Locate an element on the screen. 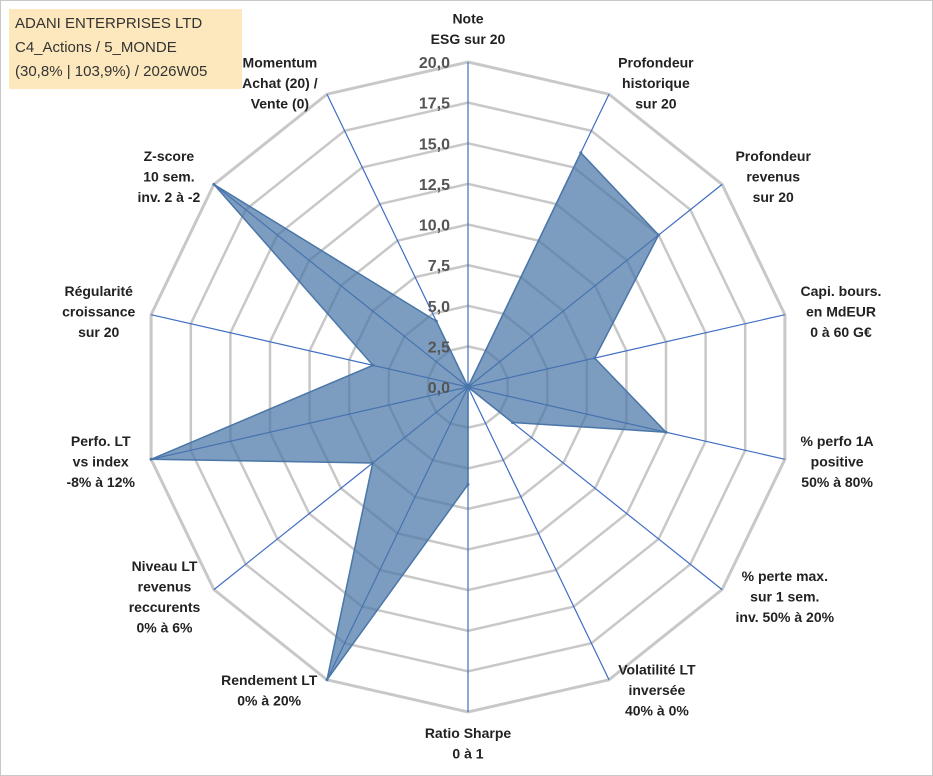 The width and height of the screenshot is (933, 776). tick-label: 7,5 is located at coordinates (439, 266).